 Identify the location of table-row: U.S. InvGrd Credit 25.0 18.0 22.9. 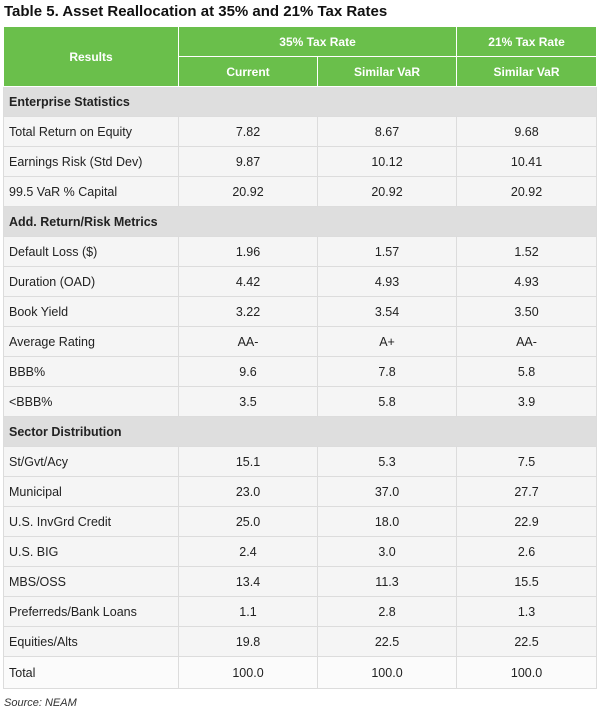
(300, 521).